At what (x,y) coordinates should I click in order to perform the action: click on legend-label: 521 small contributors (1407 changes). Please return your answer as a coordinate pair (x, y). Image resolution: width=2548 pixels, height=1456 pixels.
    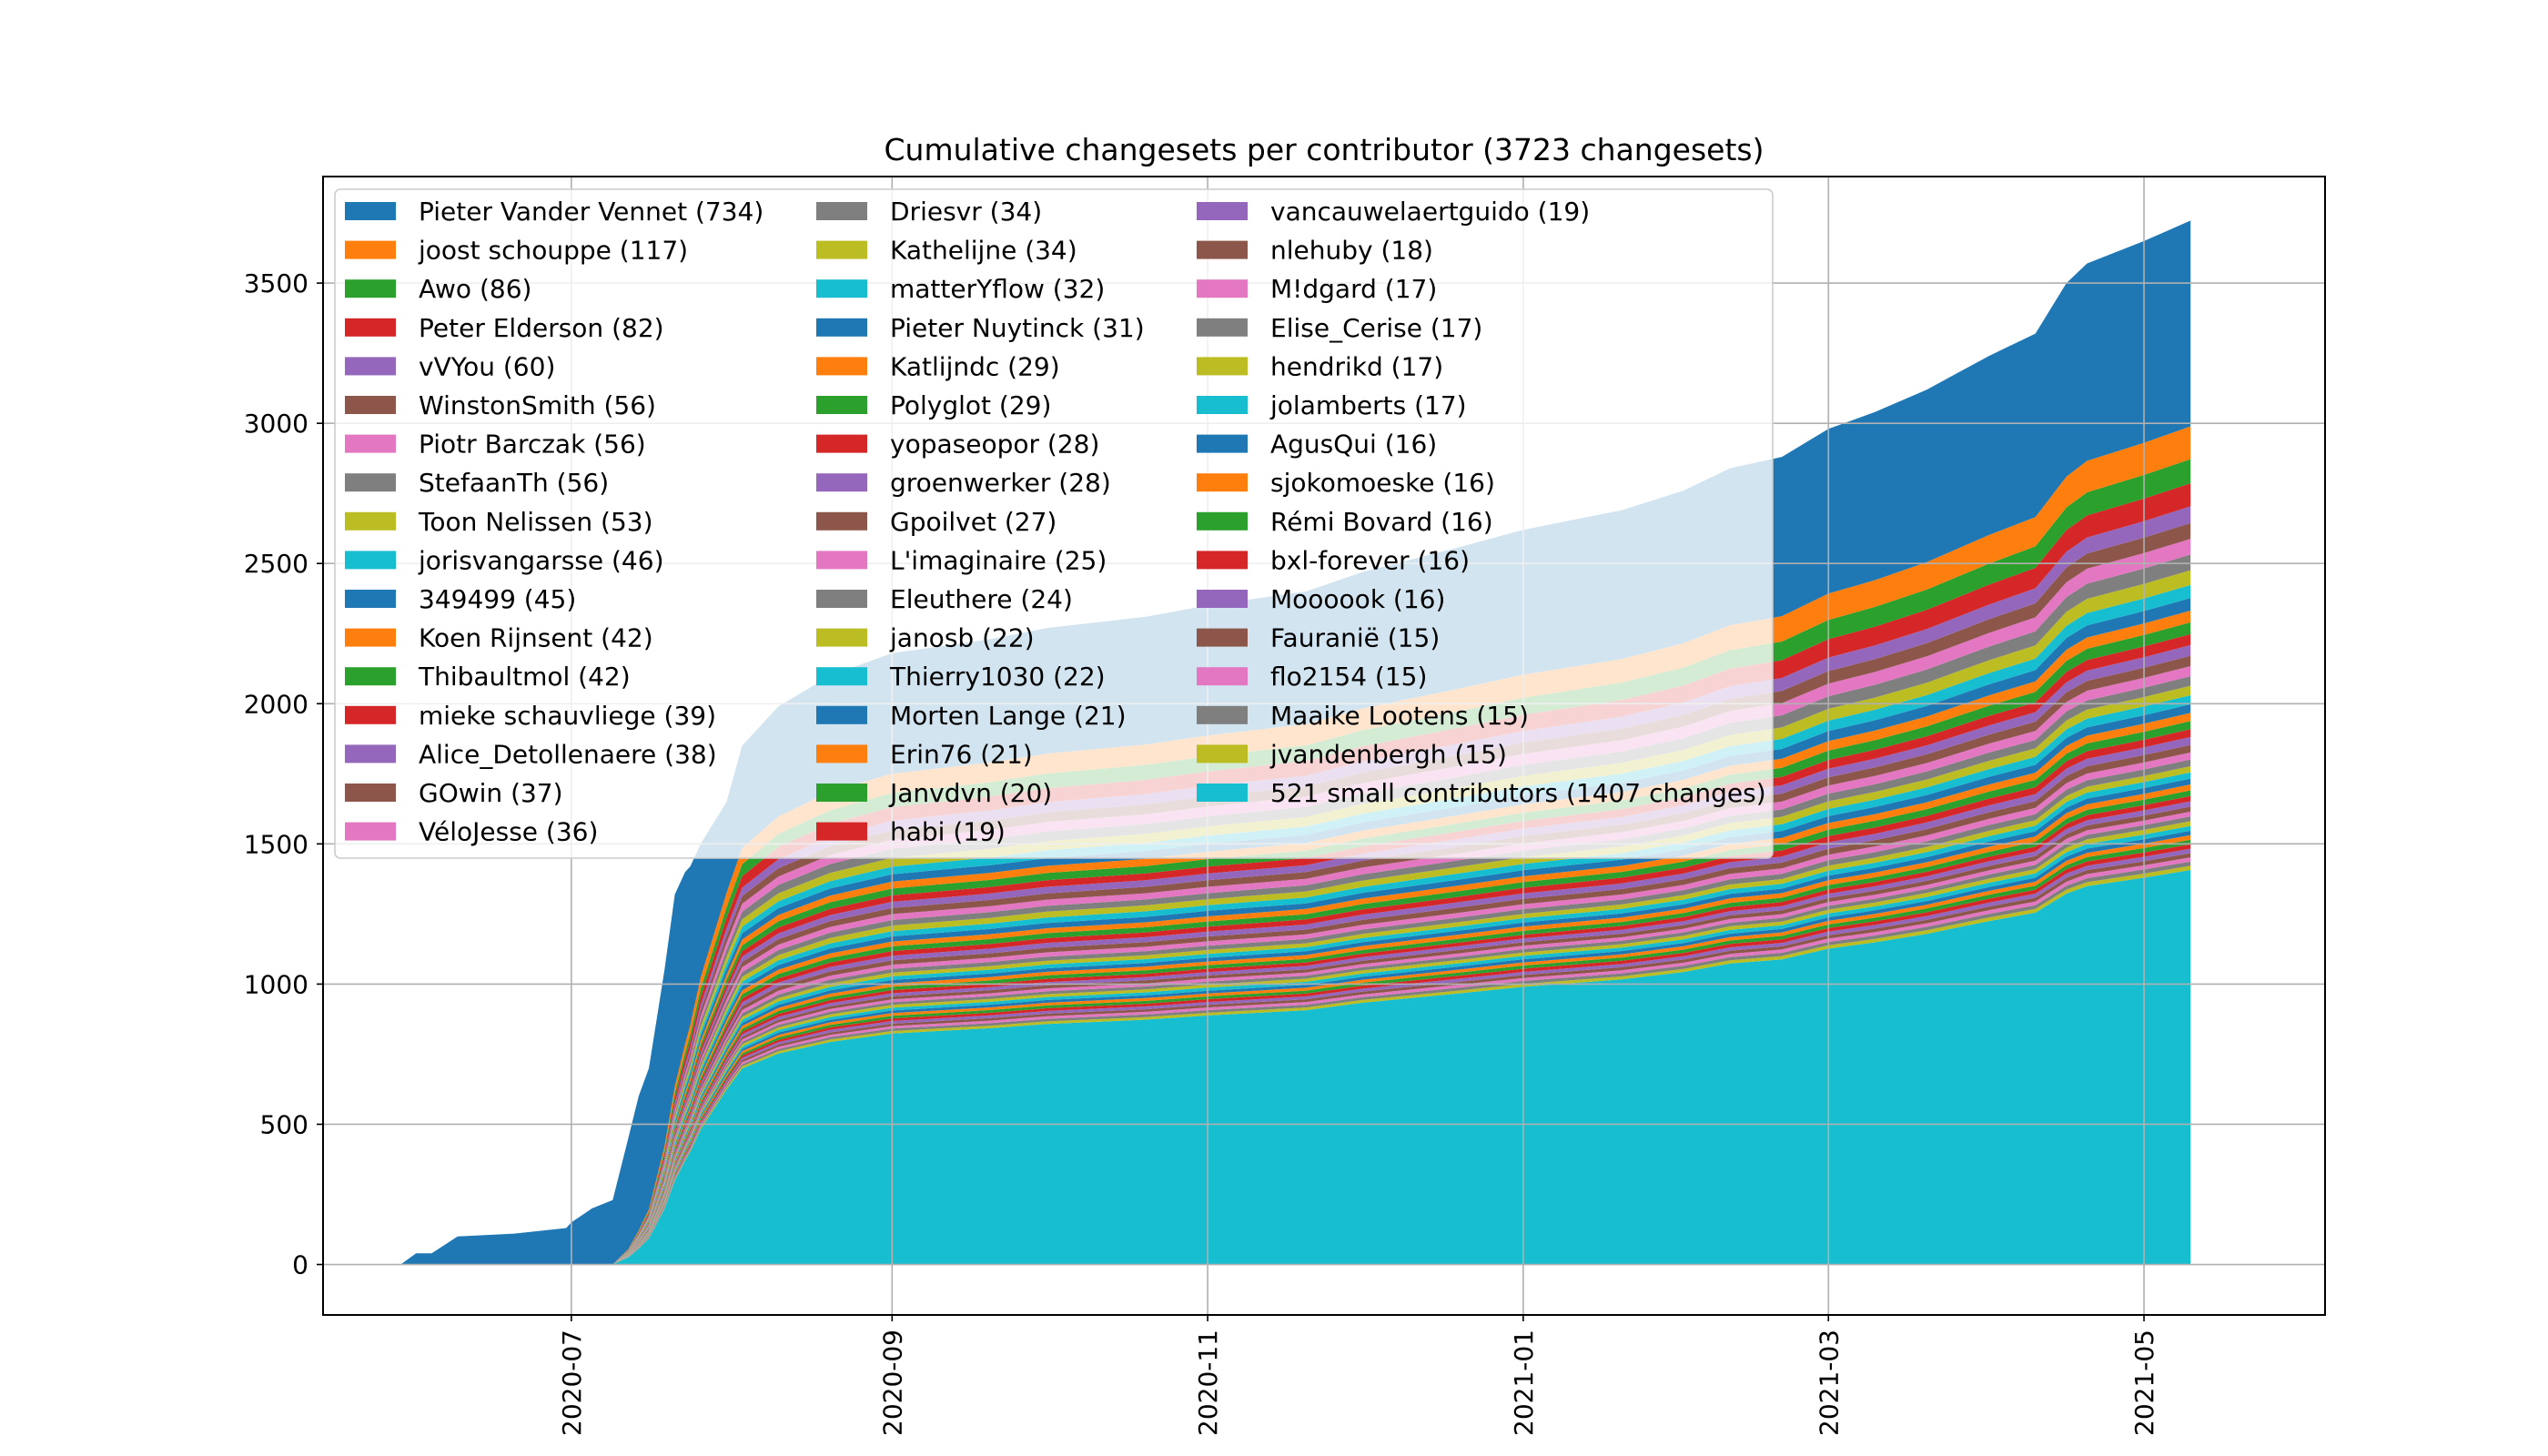
    Looking at the image, I should click on (1518, 793).